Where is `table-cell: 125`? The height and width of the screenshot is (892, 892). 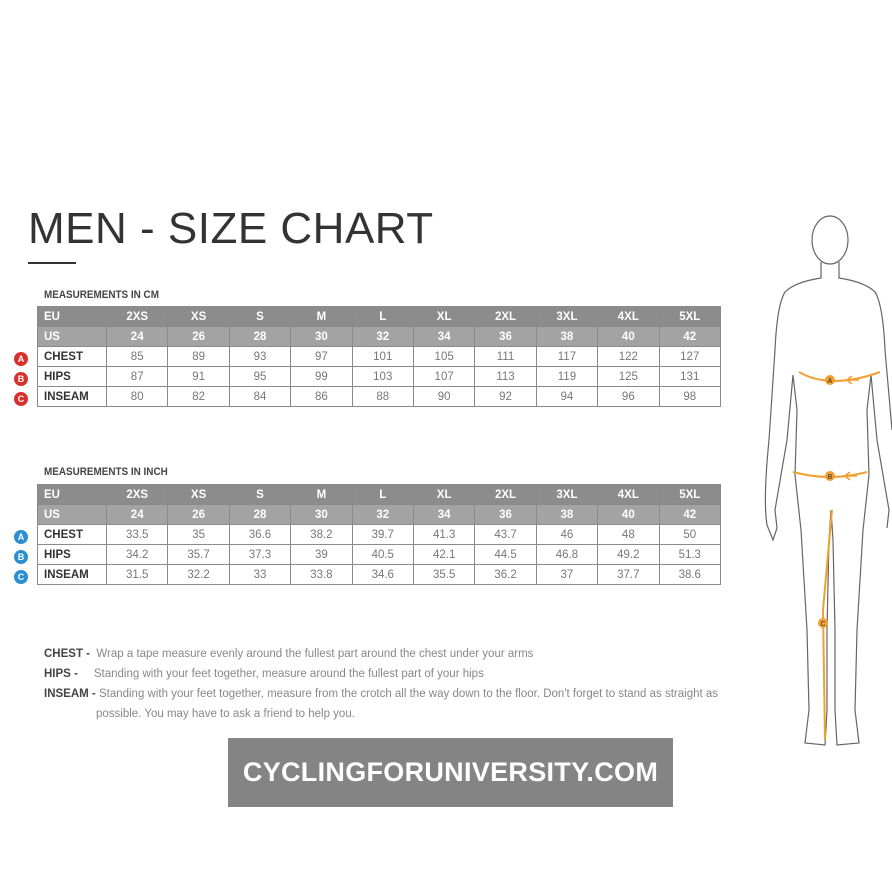 table-cell: 125 is located at coordinates (628, 376).